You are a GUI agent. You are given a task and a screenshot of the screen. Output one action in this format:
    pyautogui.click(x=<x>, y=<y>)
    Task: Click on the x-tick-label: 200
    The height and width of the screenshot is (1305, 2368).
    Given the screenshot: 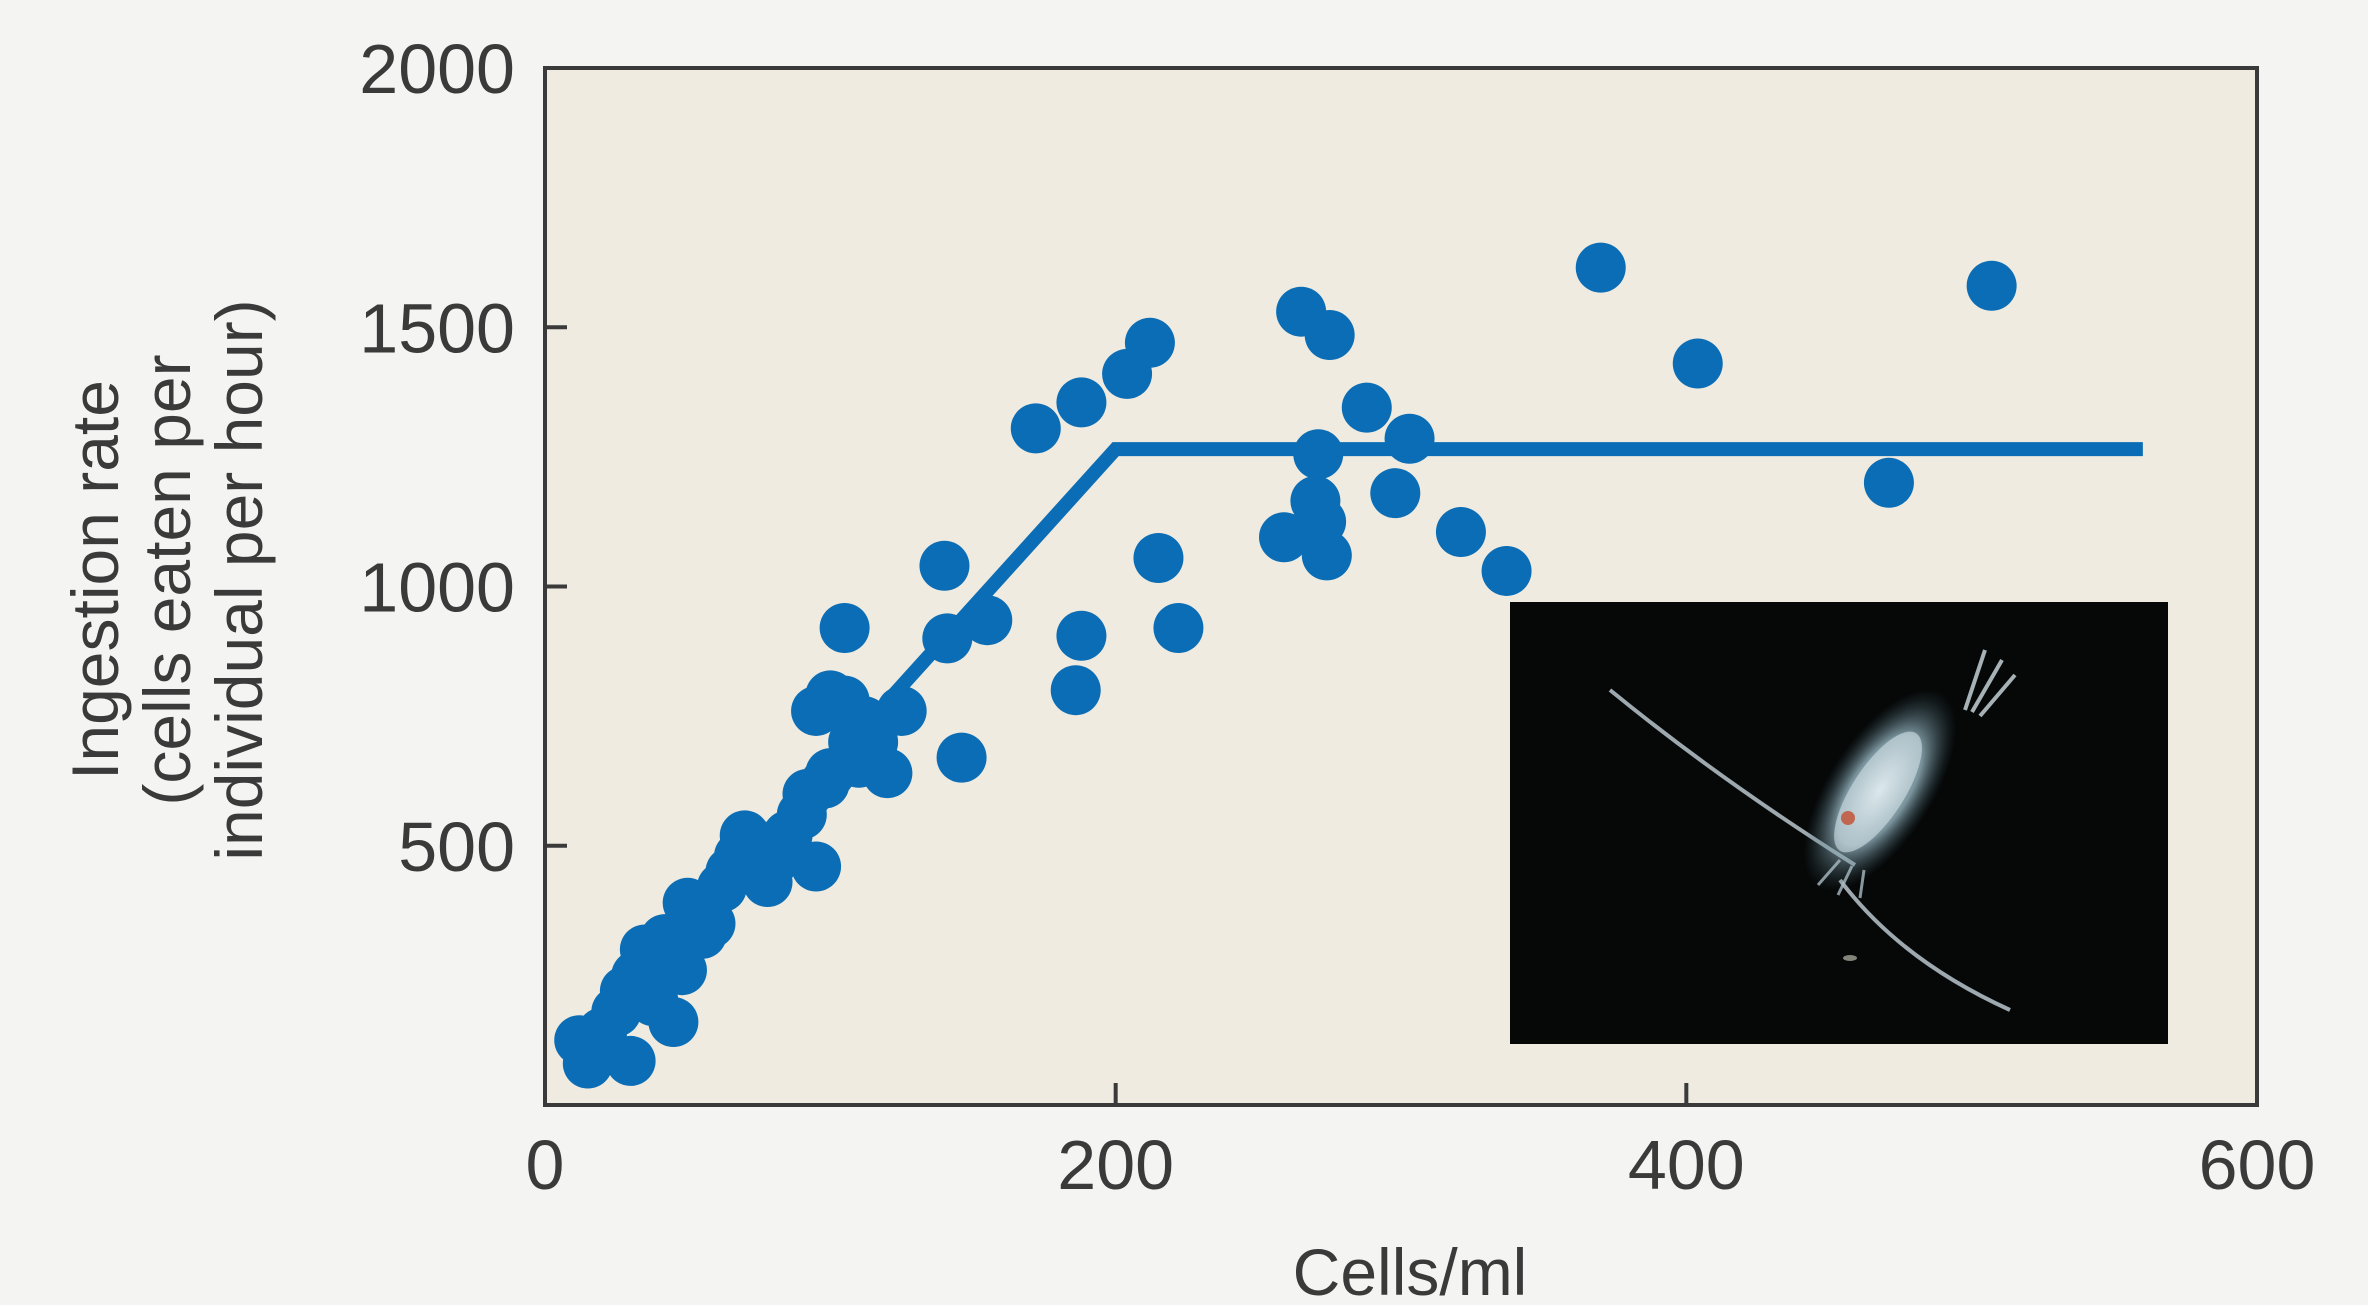 What is the action you would take?
    pyautogui.click(x=1115, y=1165)
    